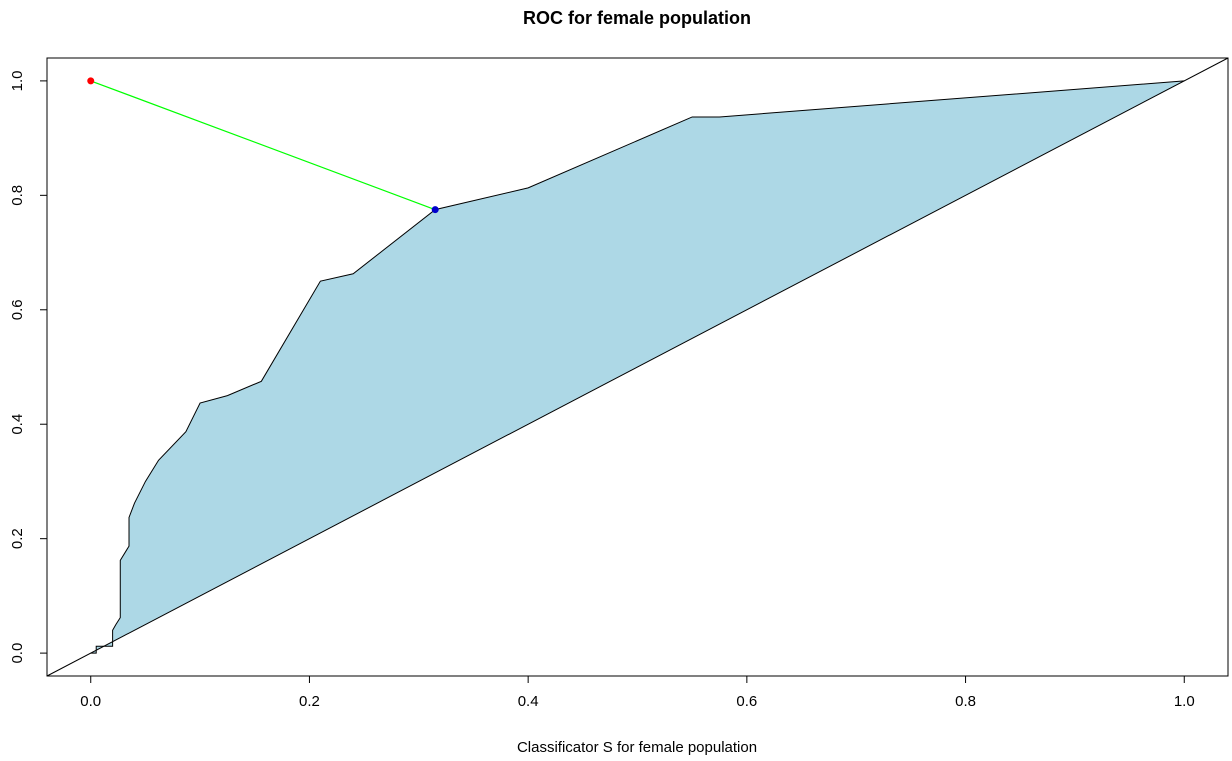 The width and height of the screenshot is (1232, 761). I want to click on x-tick-label: 0.2, so click(309, 701).